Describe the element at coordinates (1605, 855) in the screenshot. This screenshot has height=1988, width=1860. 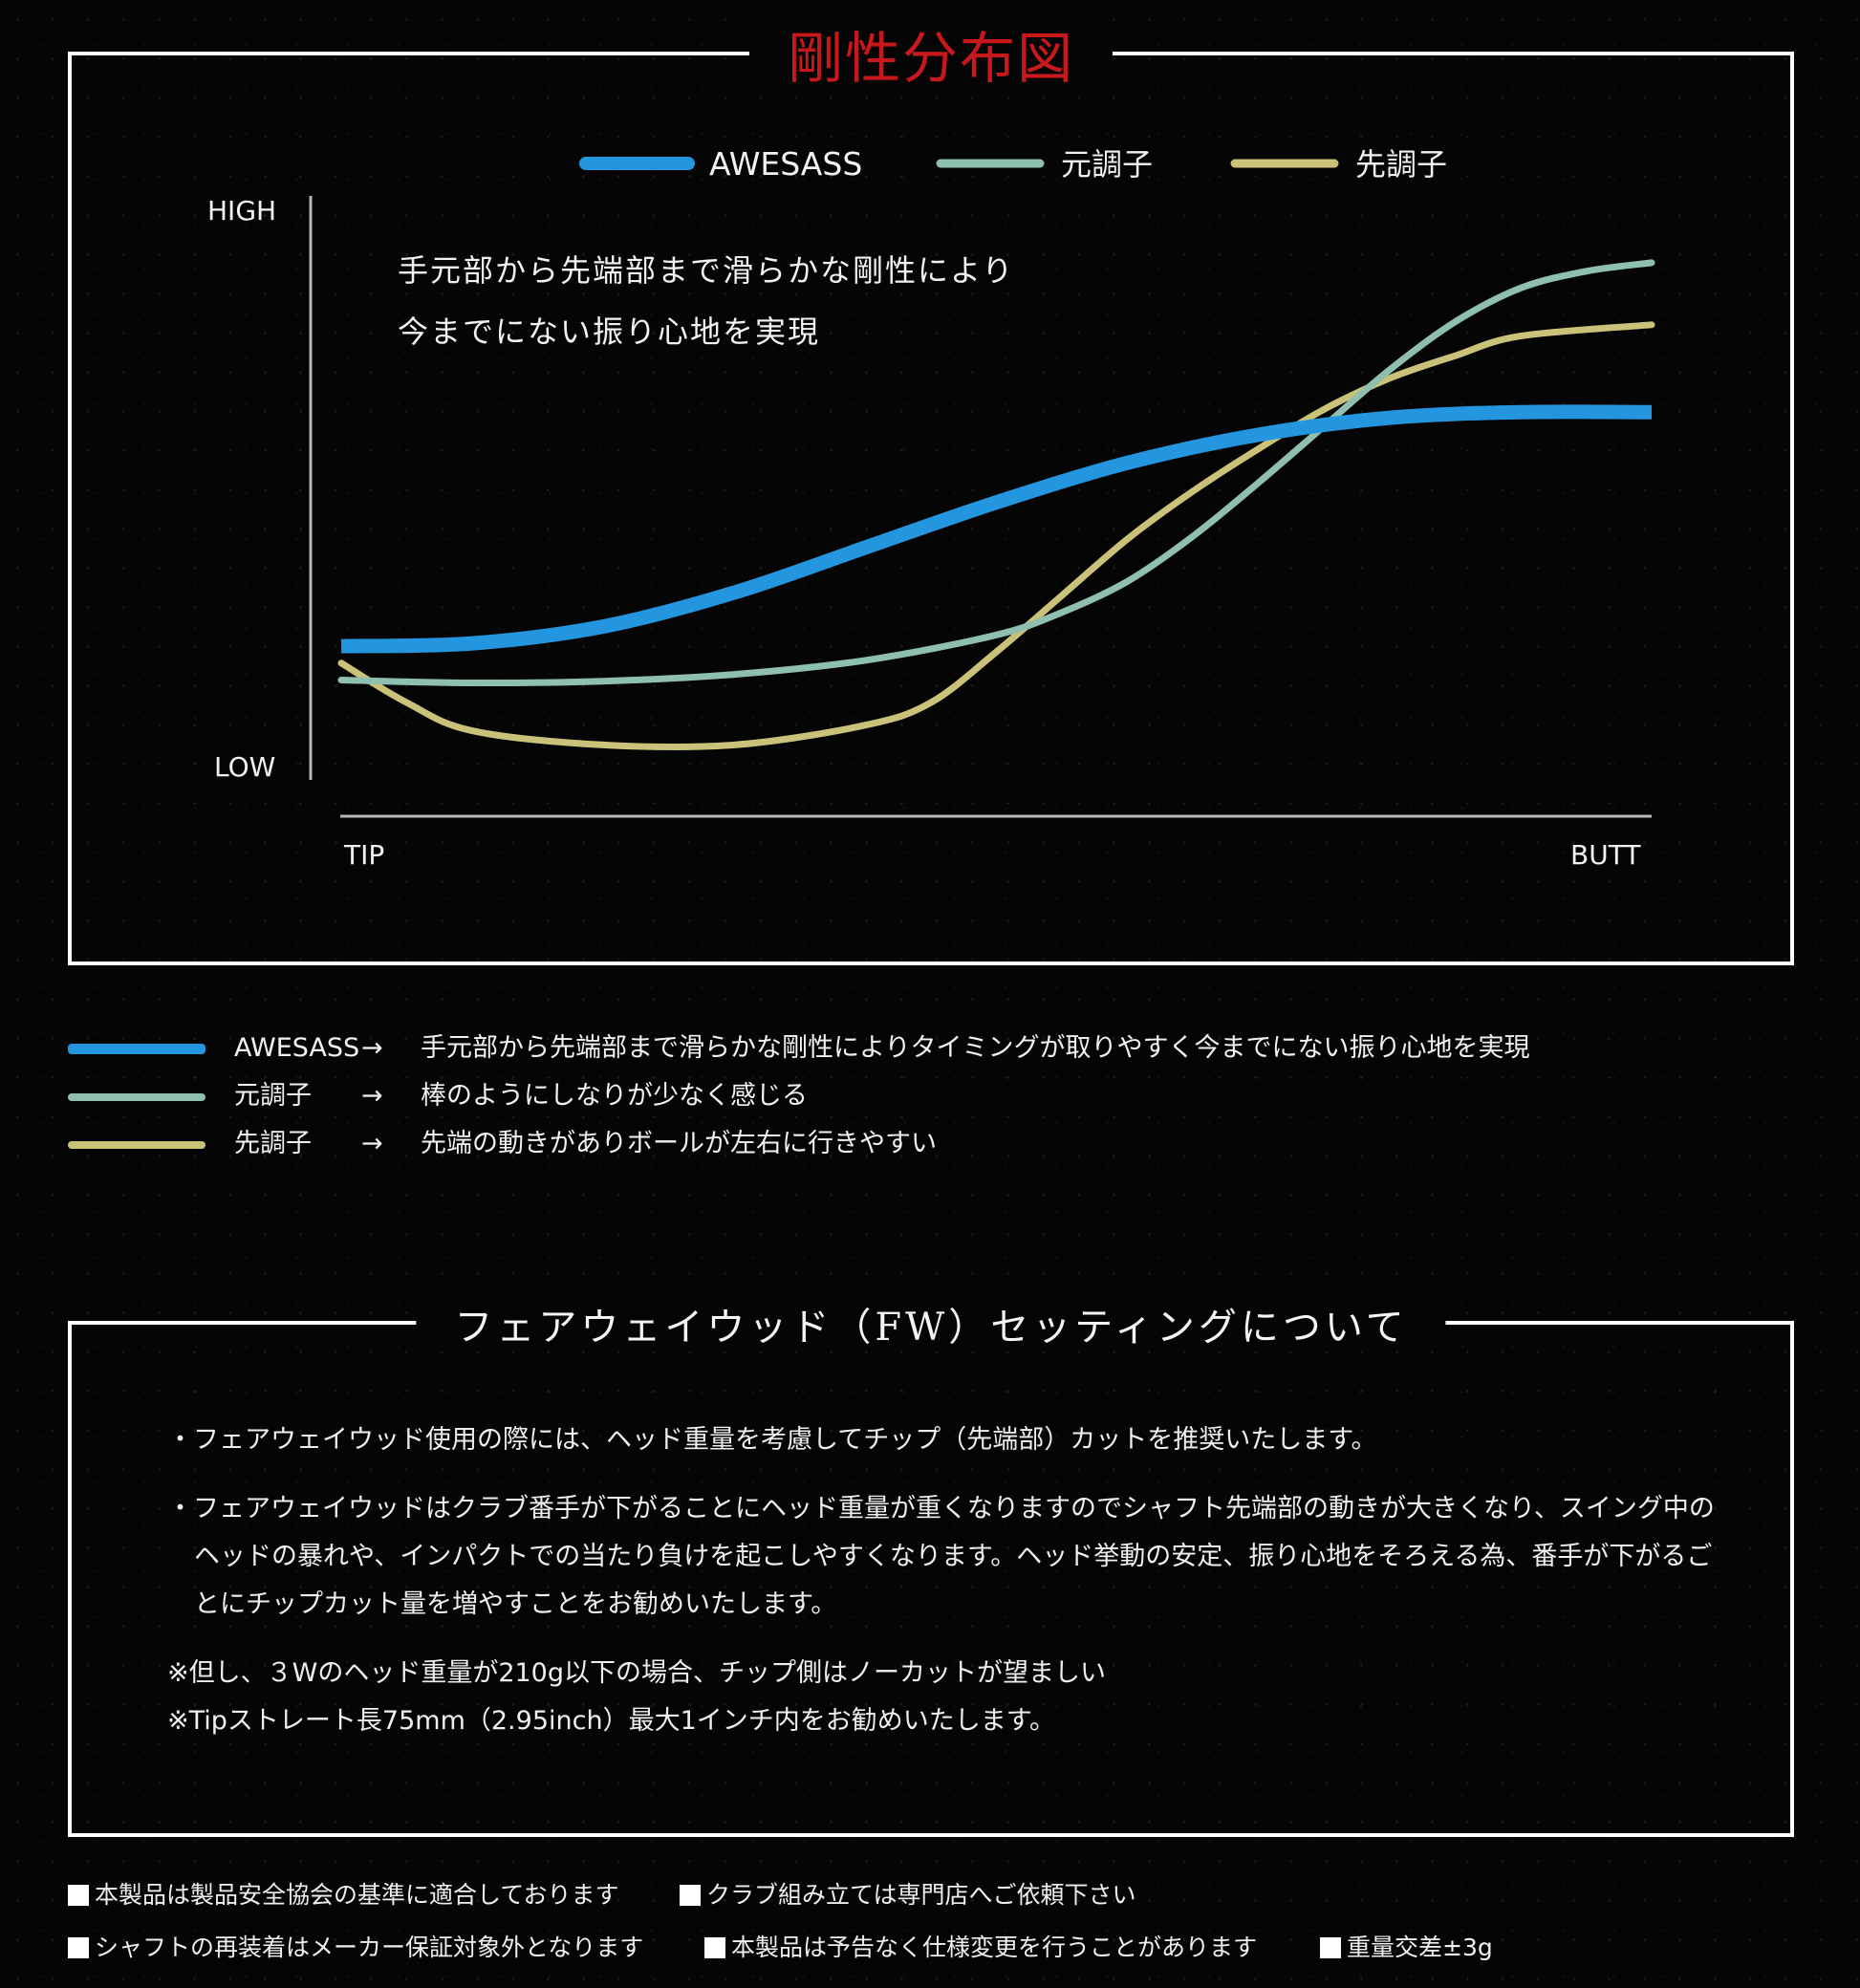
I see `x-label-butt: BUTT` at that location.